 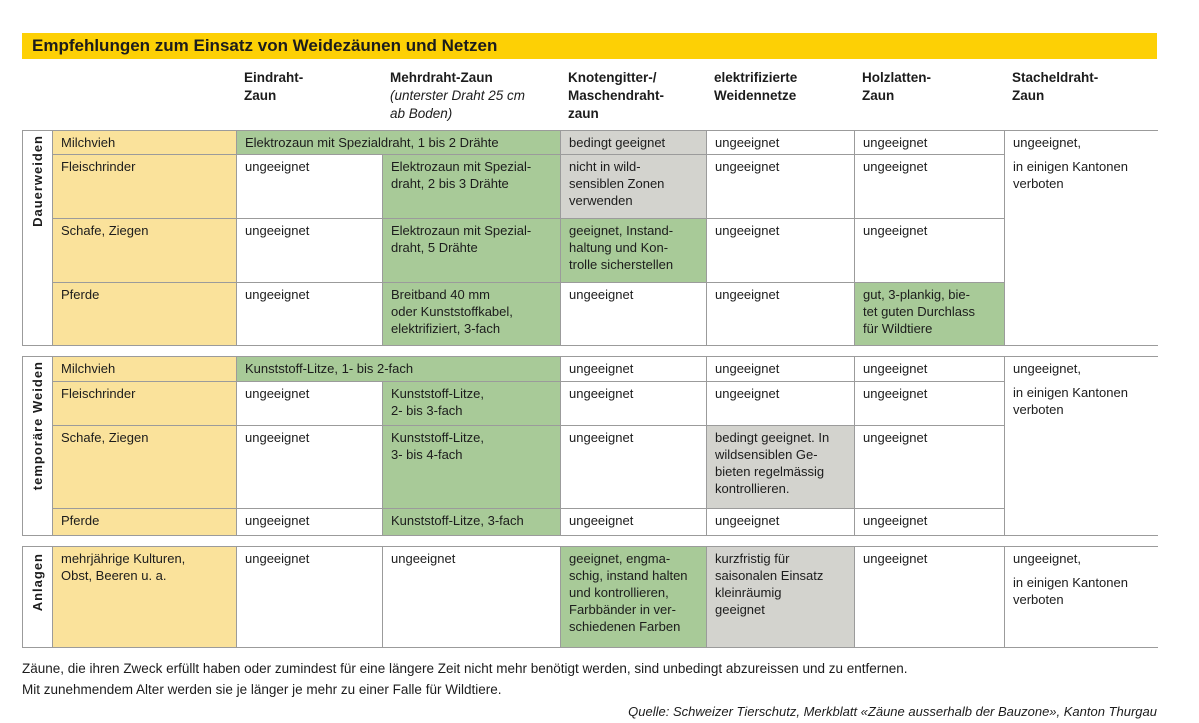 I want to click on group-label-cell: Anlagen, so click(x=37, y=596).